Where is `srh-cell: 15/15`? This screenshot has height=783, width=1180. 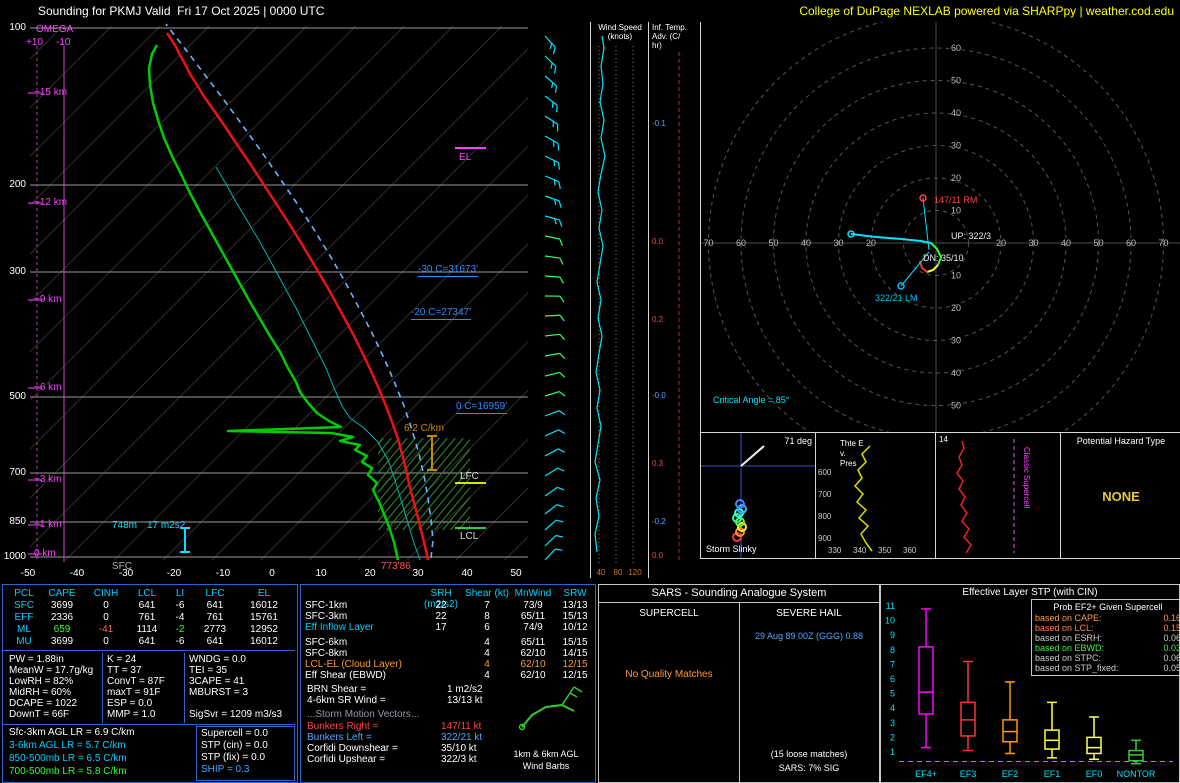
srh-cell: 15/15 is located at coordinates (575, 642).